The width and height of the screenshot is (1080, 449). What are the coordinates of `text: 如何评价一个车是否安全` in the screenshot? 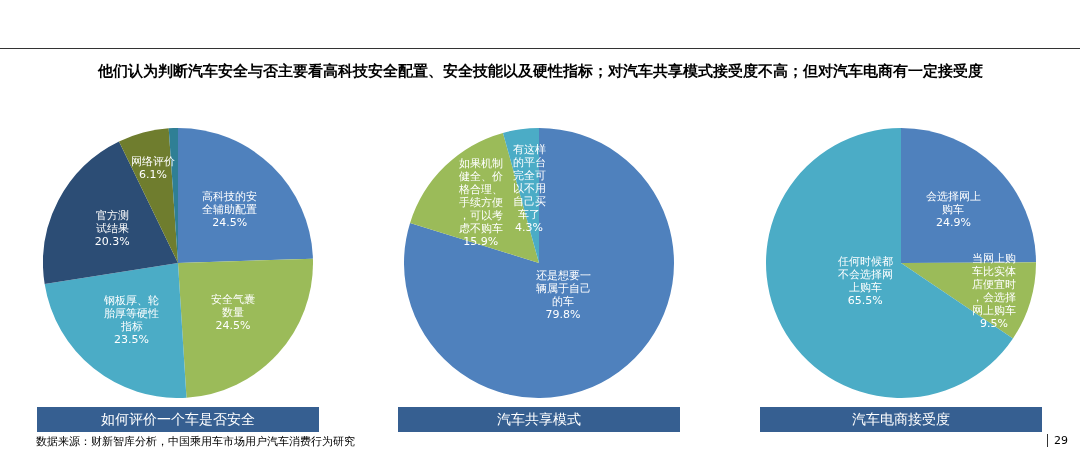 It's located at (178, 419).